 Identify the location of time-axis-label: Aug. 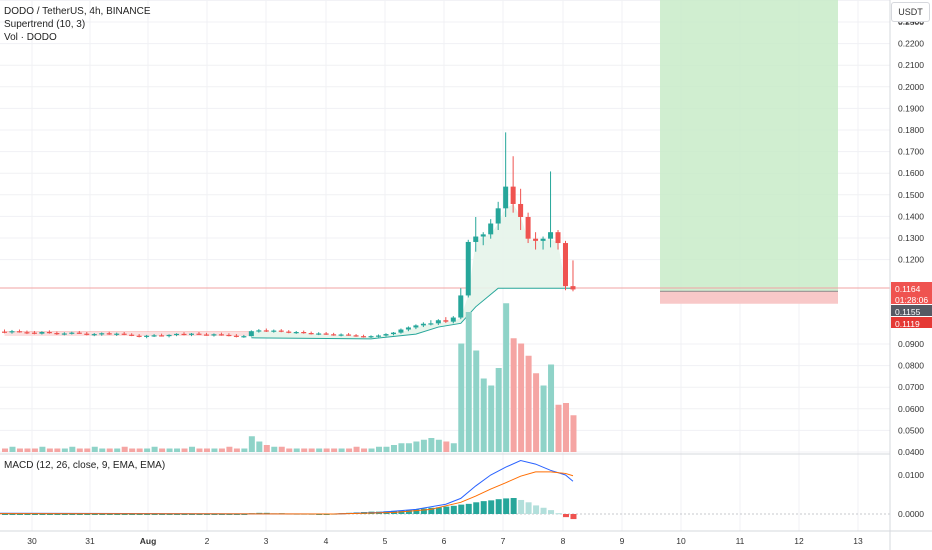
(148, 541).